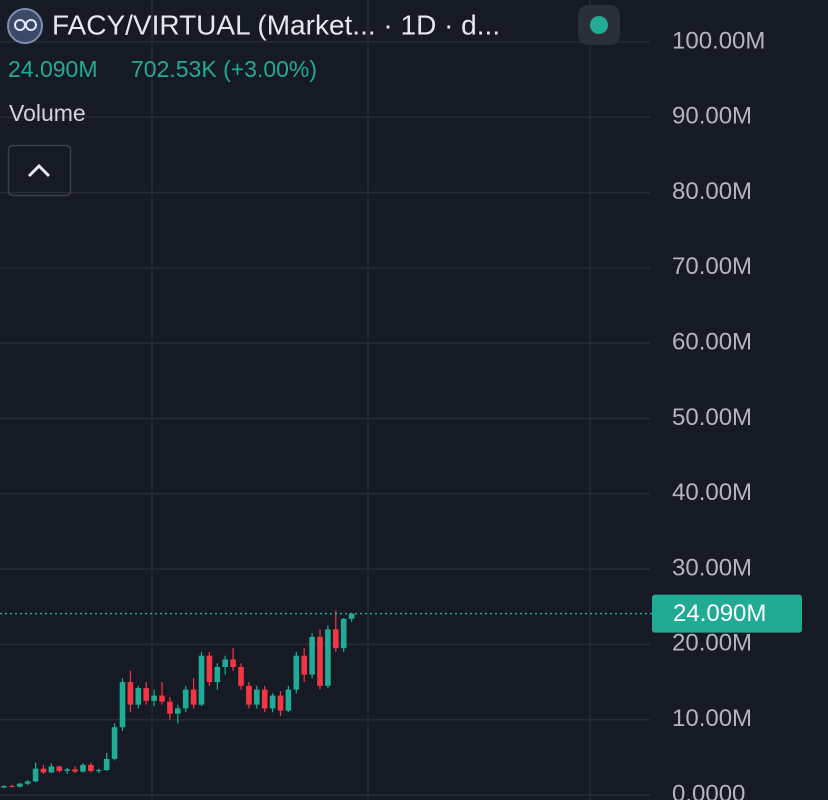 This screenshot has height=800, width=828. What do you see at coordinates (712, 417) in the screenshot?
I see `y-tick-label: 50.00M` at bounding box center [712, 417].